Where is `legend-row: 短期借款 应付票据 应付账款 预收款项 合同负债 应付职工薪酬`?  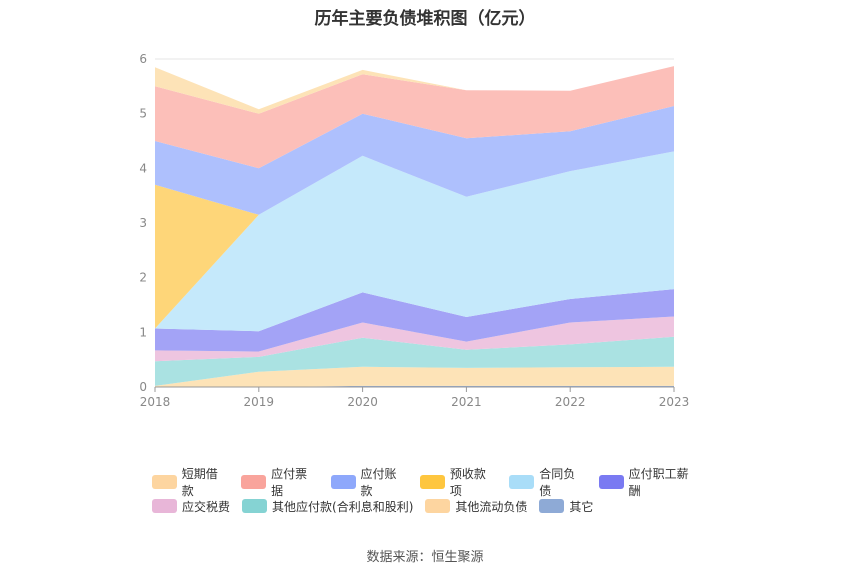 legend-row: 短期借款 应付票据 应付账款 预收款项 合同负债 应付职工薪酬 is located at coordinates (432, 482).